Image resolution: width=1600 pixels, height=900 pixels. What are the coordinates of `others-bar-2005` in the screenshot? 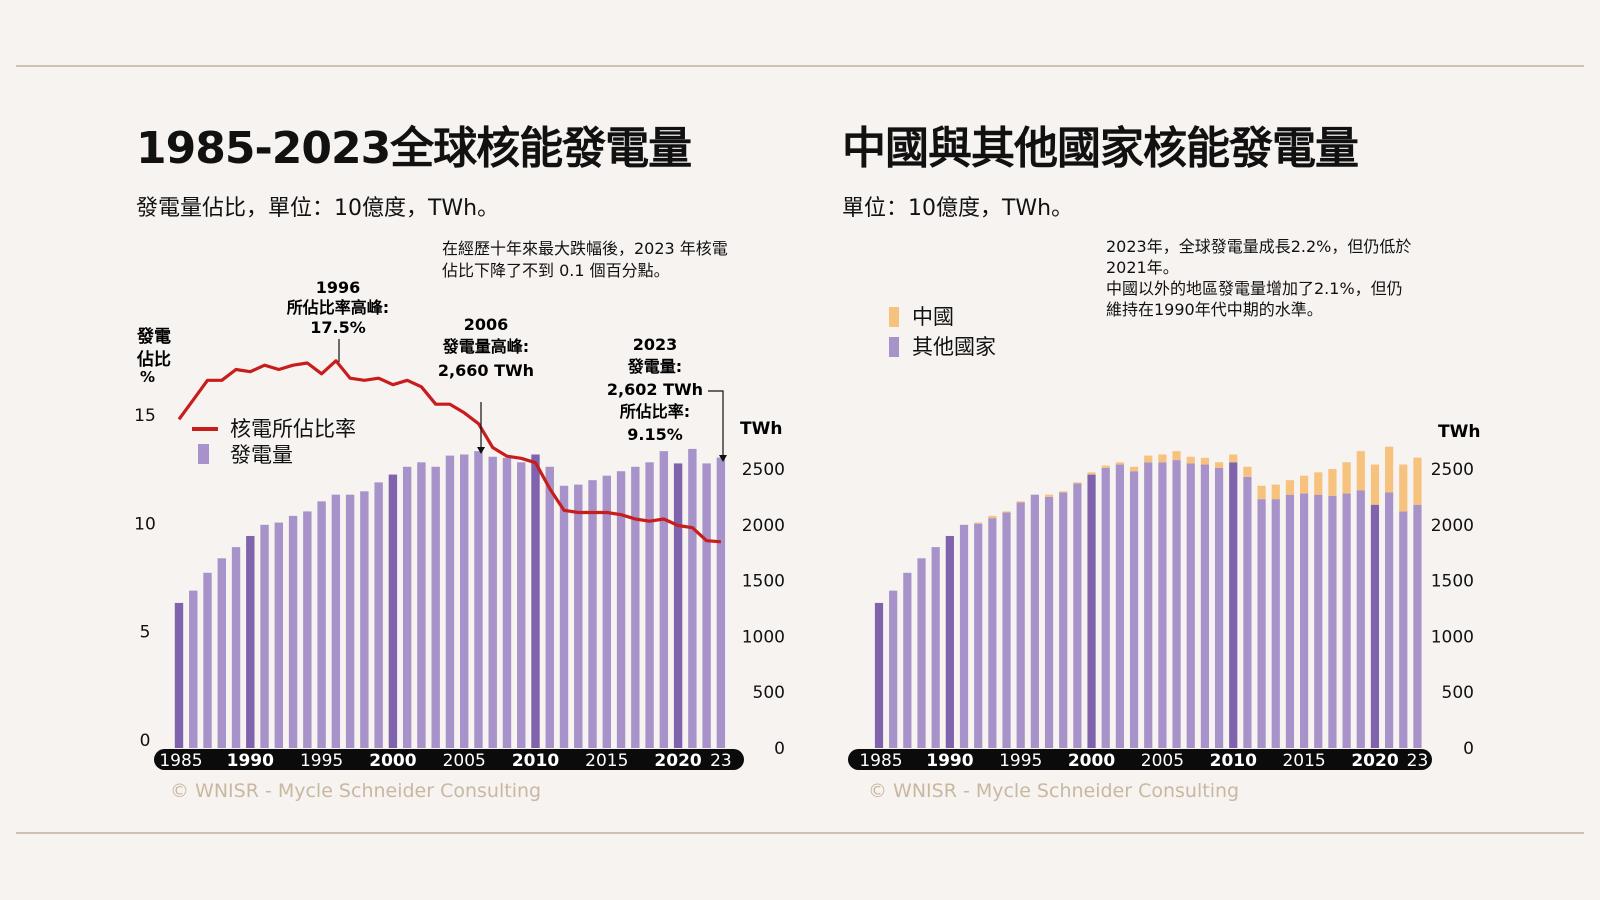 It's located at (1162, 605).